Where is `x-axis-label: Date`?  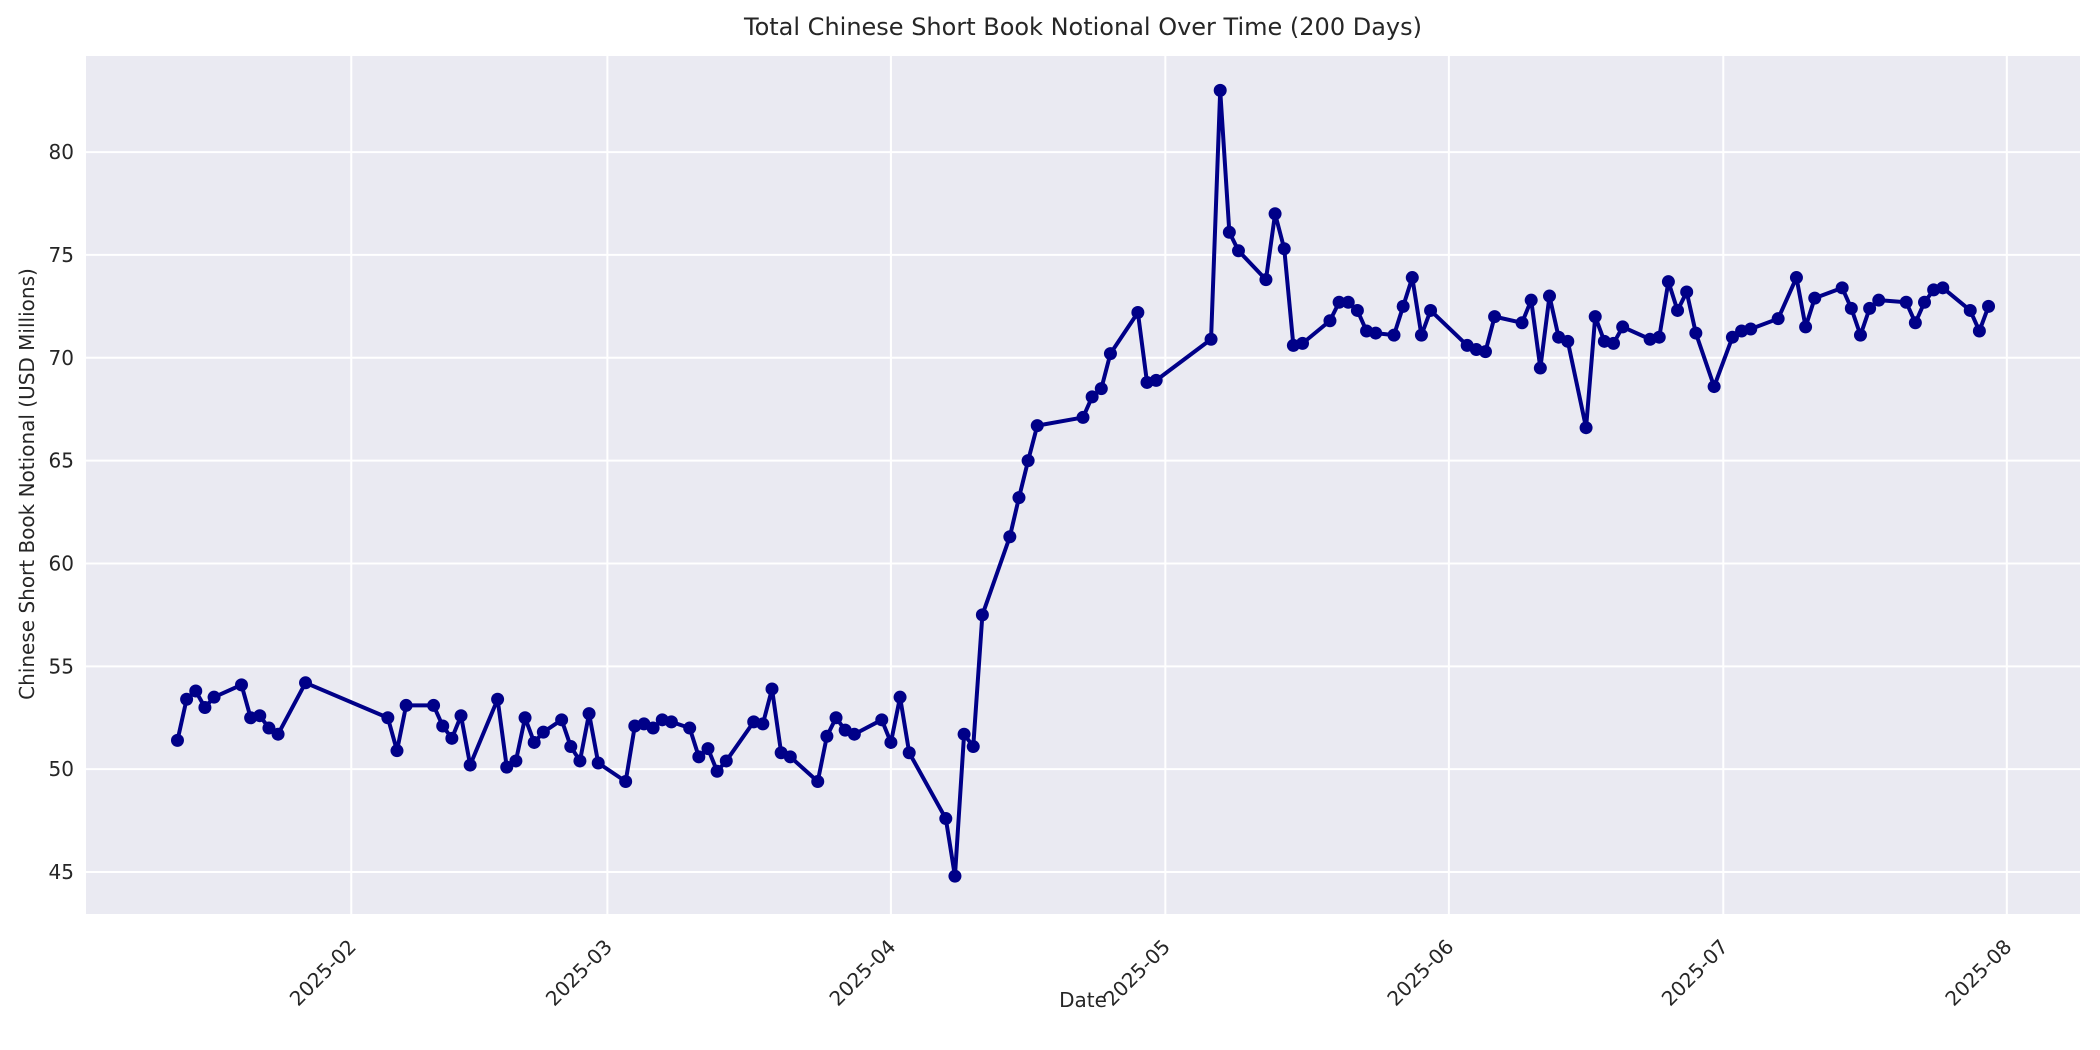 x-axis-label: Date is located at coordinates (1083, 1000).